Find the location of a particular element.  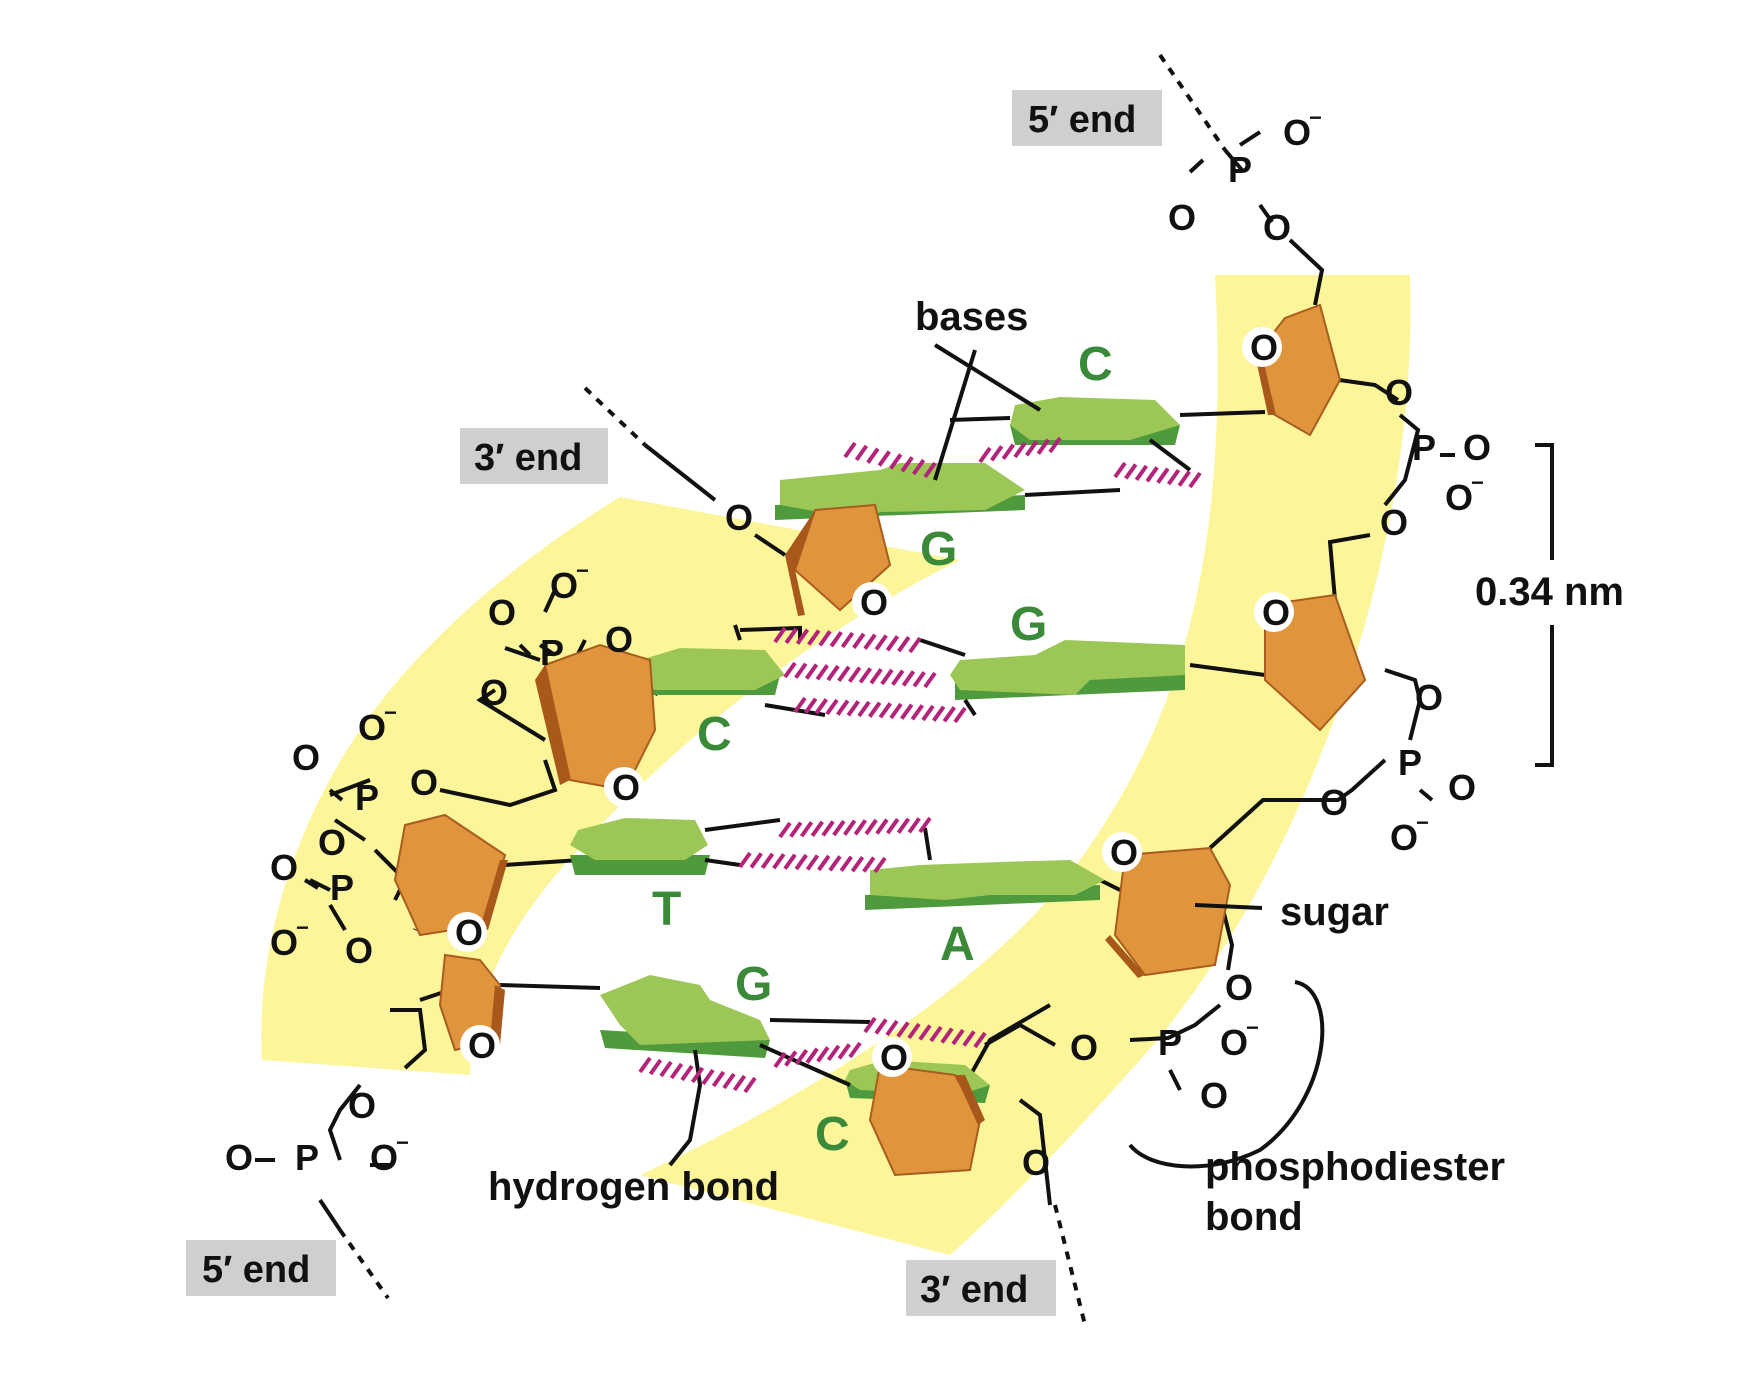

sugar-pointer is located at coordinates (1228, 906).